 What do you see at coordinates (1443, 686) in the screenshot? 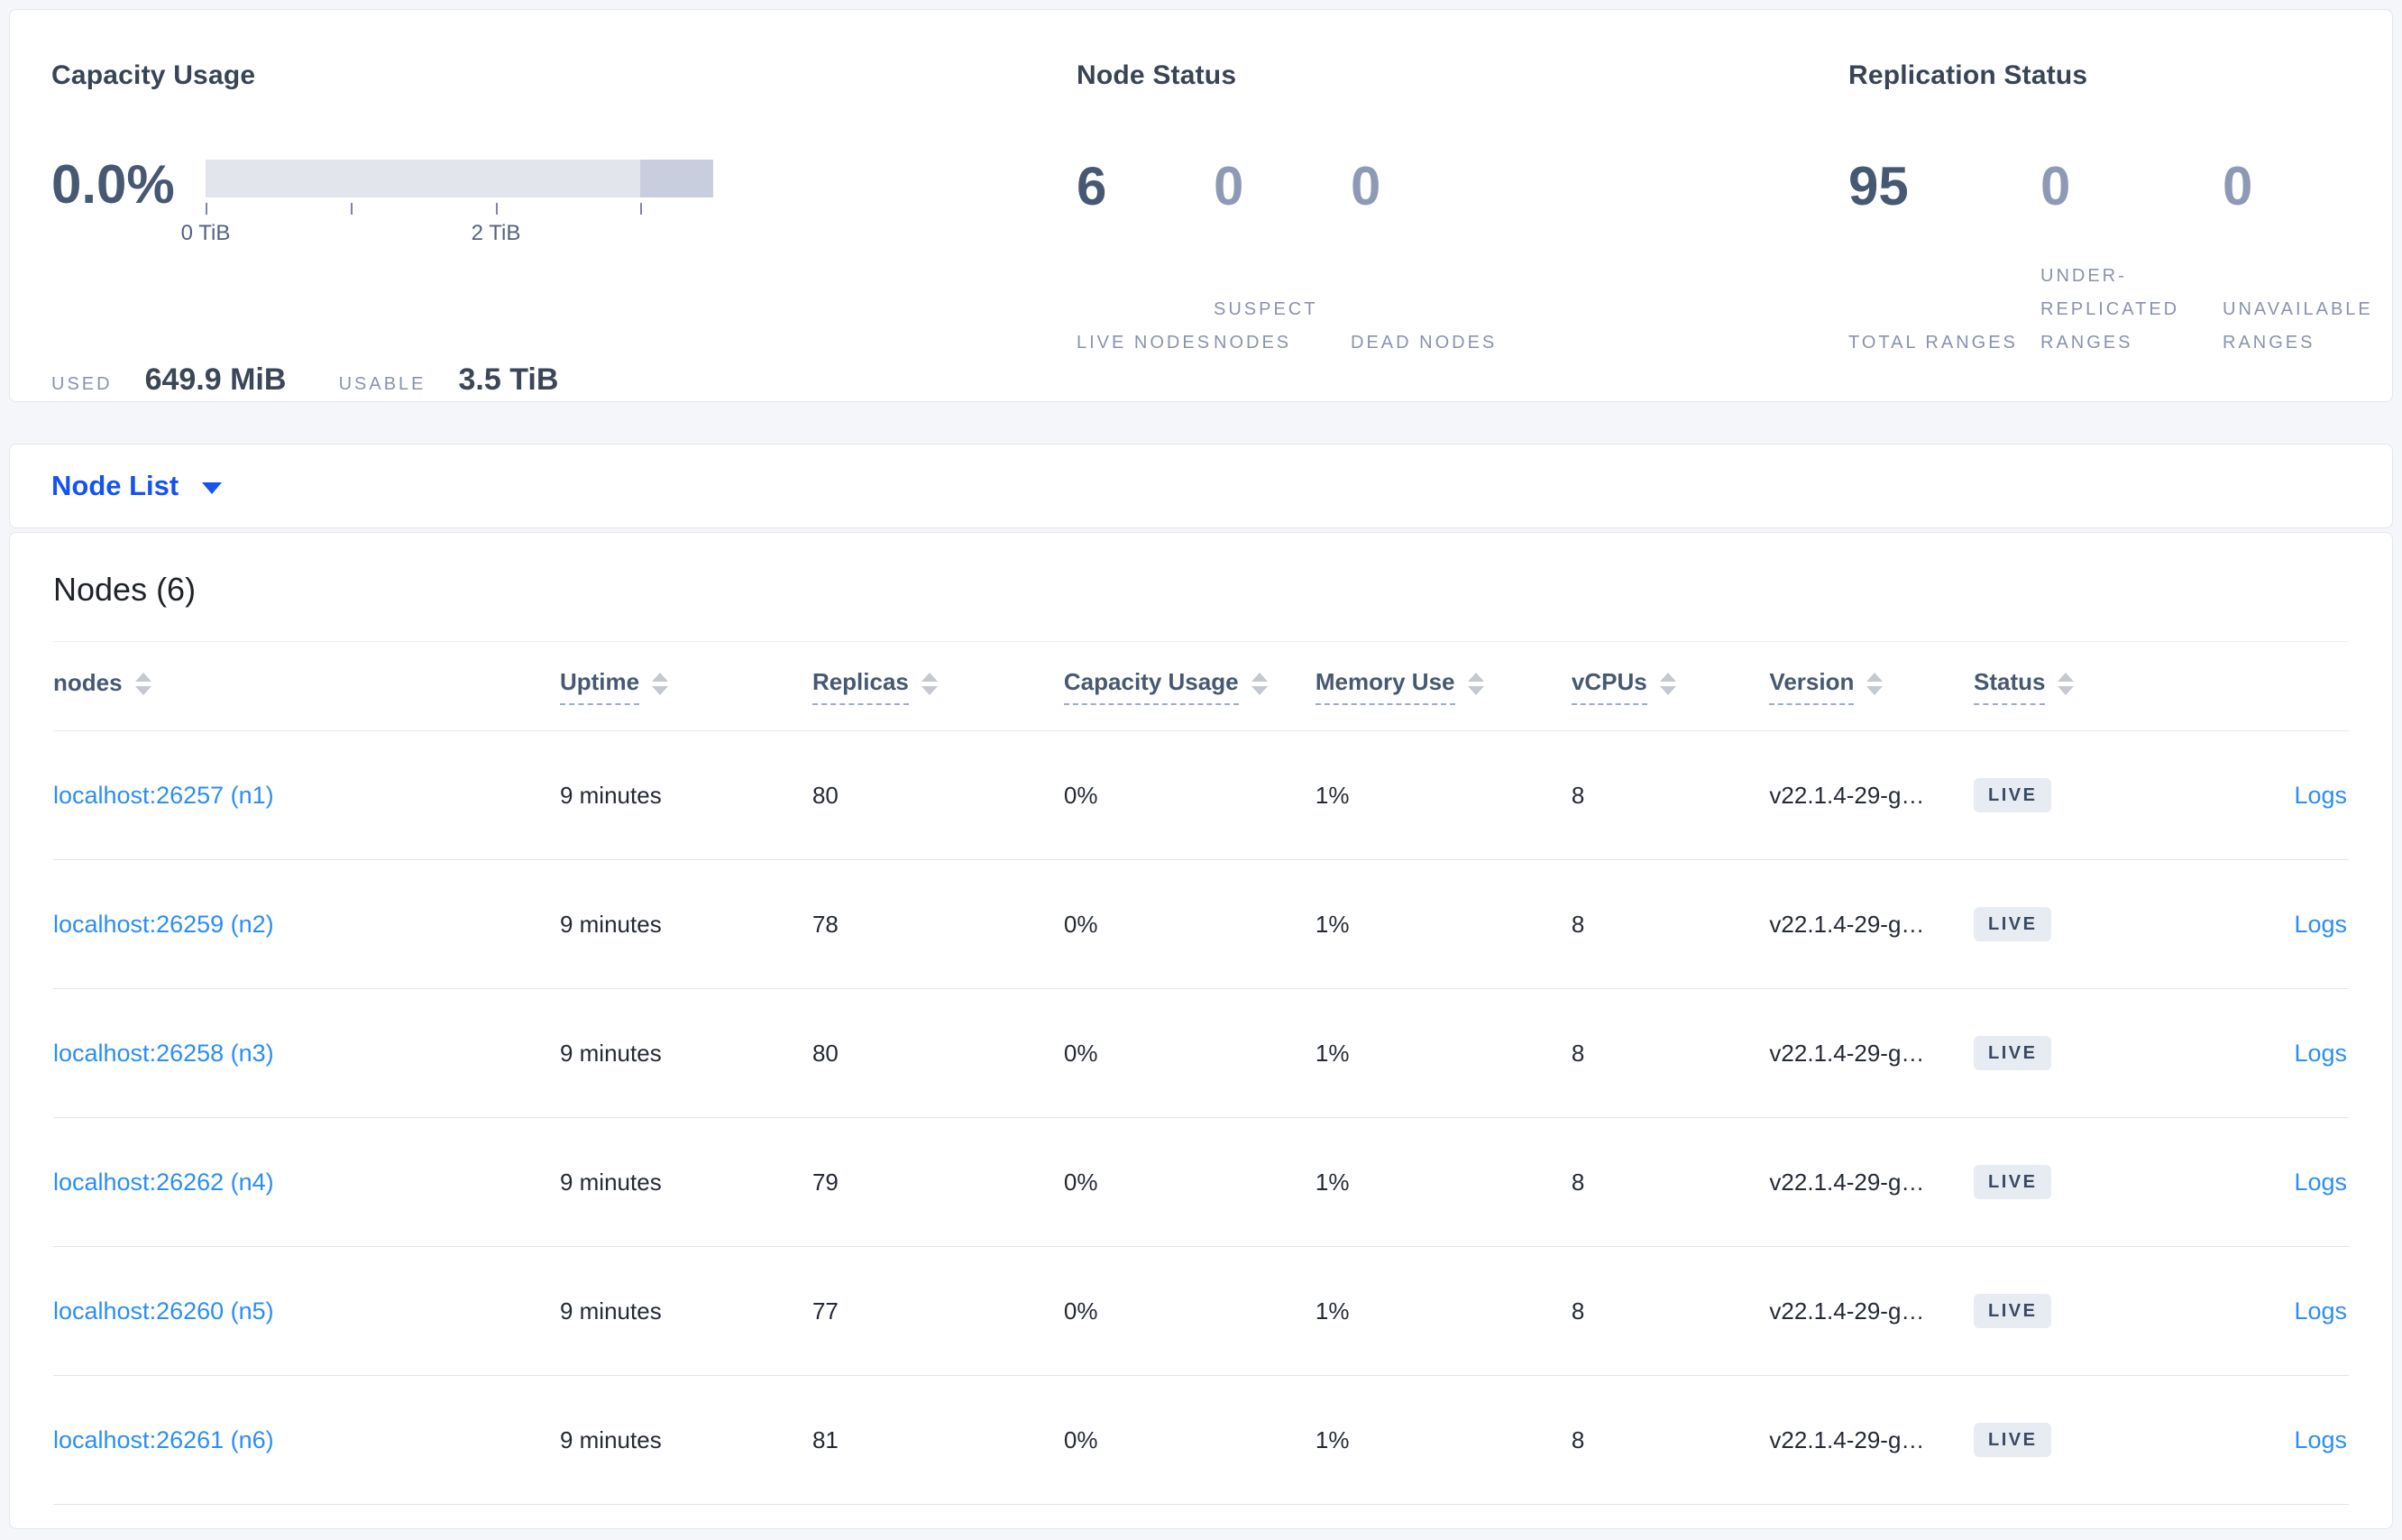
I see `column-header-memory-use: Memory Use` at bounding box center [1443, 686].